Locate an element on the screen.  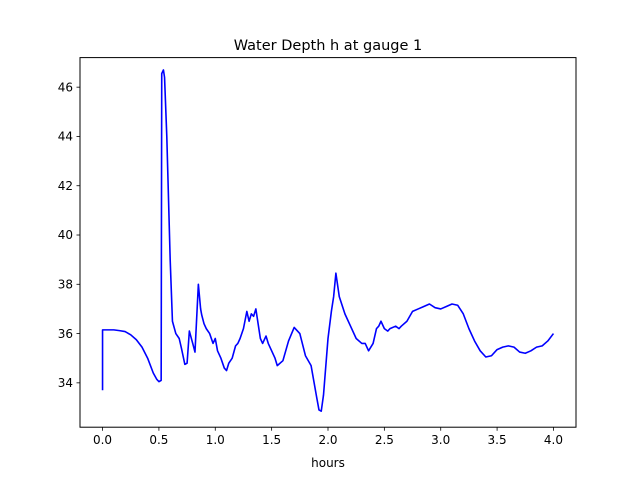
y-tick-label: 40 is located at coordinates (65, 235).